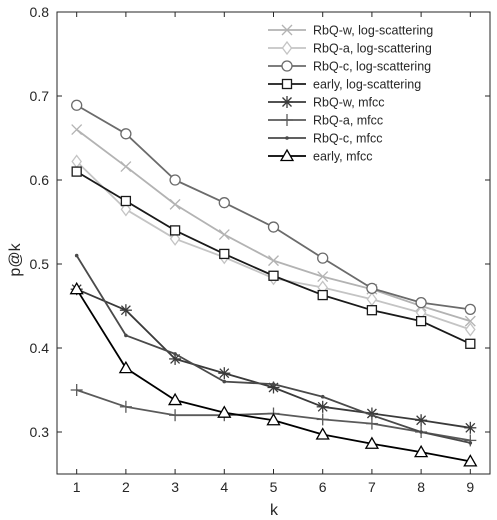 The height and width of the screenshot is (520, 497). Describe the element at coordinates (372, 49) in the screenshot. I see `legend-label: RbQ-a, log-scattering` at that location.